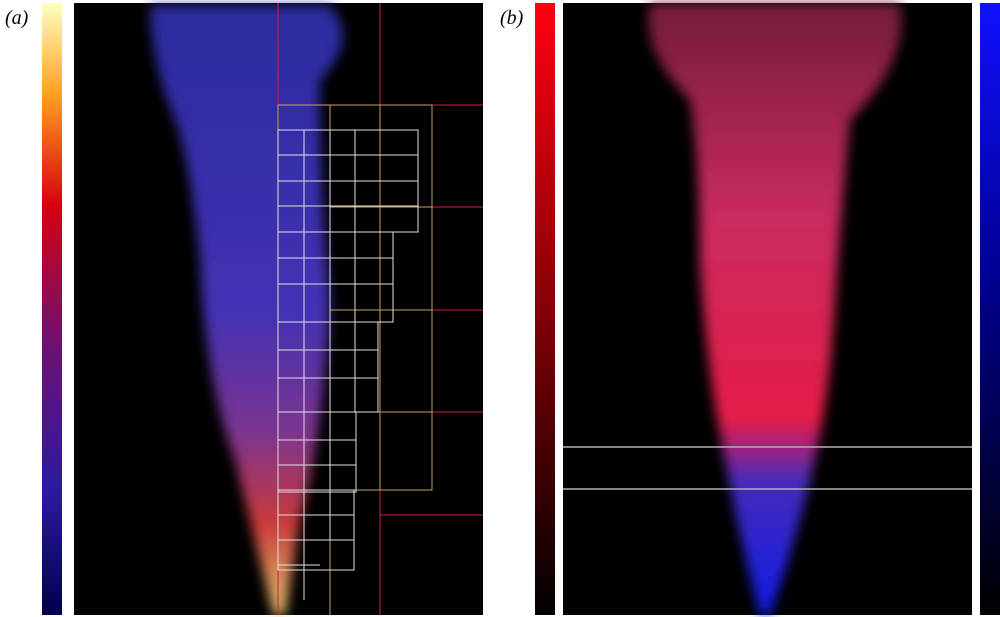  What do you see at coordinates (348, 364) in the screenshot?
I see `mesh-fine` at bounding box center [348, 364].